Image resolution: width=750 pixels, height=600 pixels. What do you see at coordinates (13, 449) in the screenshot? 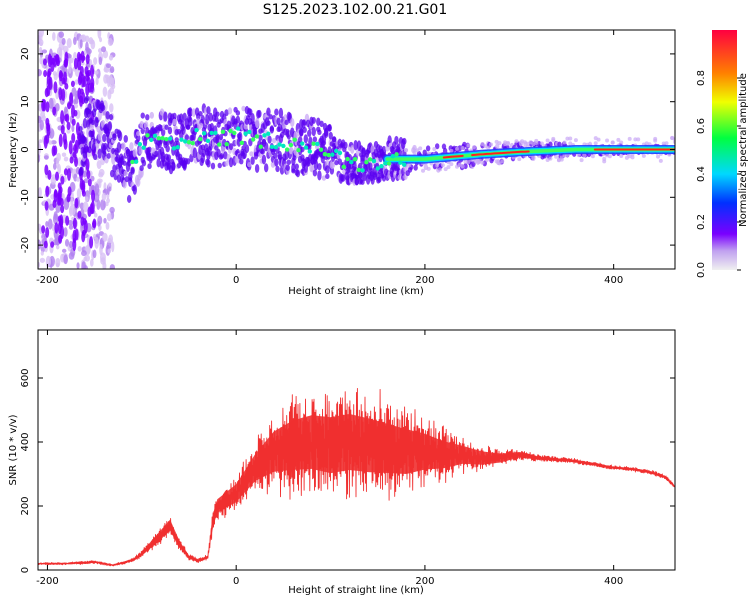
I see `snr-y-axis-label: SNR (10 * v/v)` at bounding box center [13, 449].